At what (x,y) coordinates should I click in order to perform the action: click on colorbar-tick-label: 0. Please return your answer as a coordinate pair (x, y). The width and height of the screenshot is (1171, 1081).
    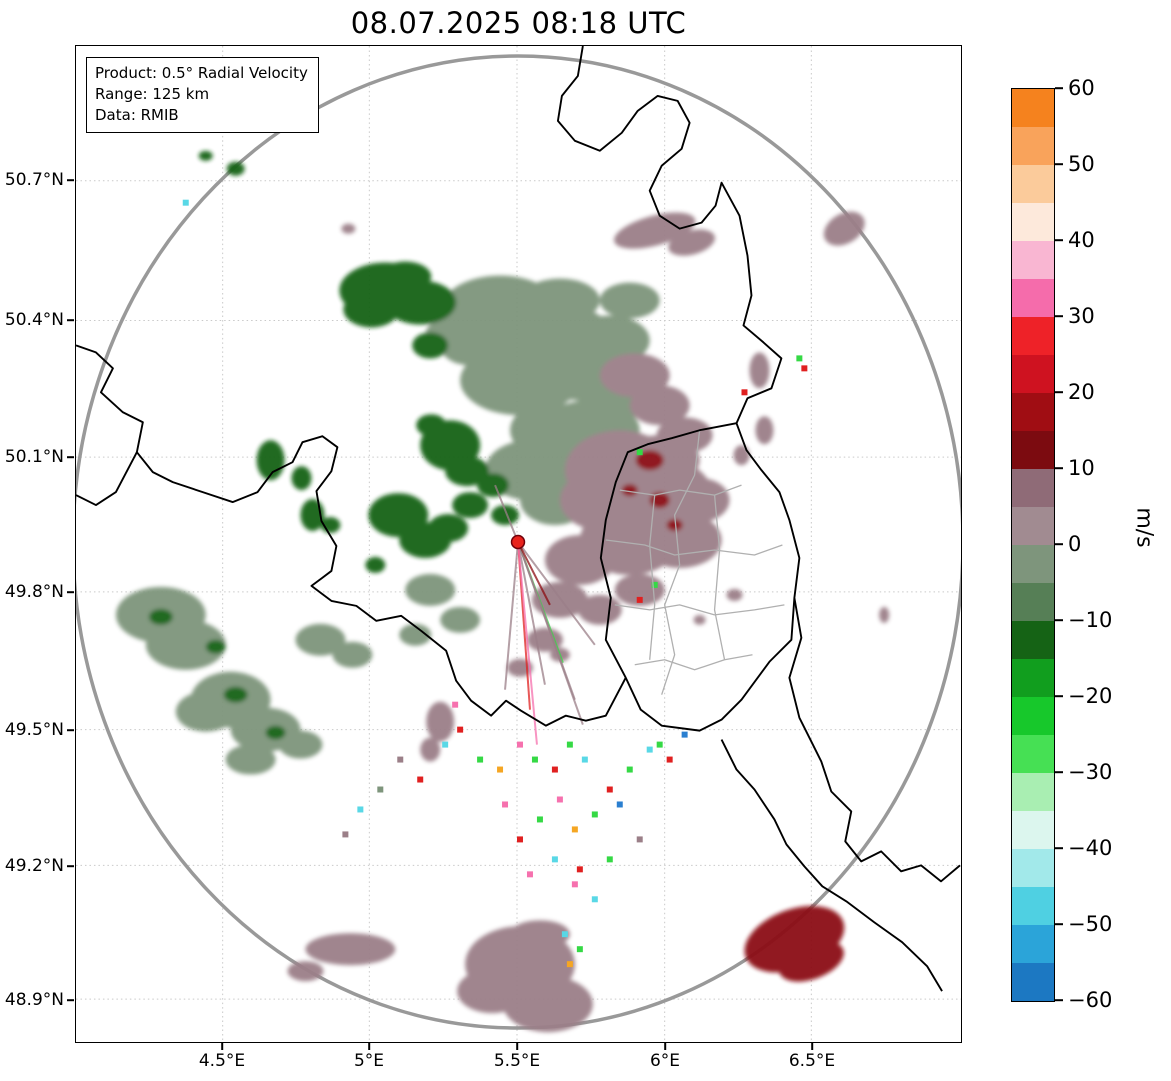
    Looking at the image, I should click on (1075, 544).